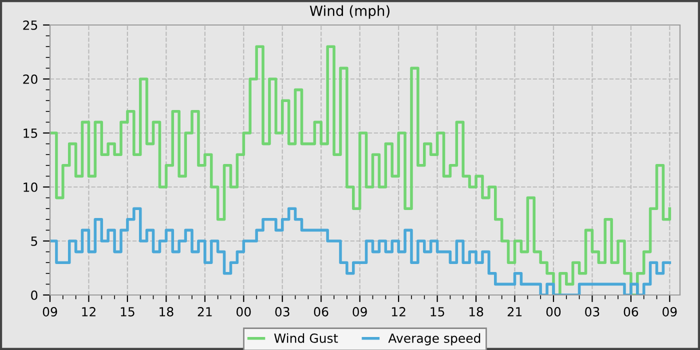  I want to click on chart-title: Wind (mph), so click(350, 12).